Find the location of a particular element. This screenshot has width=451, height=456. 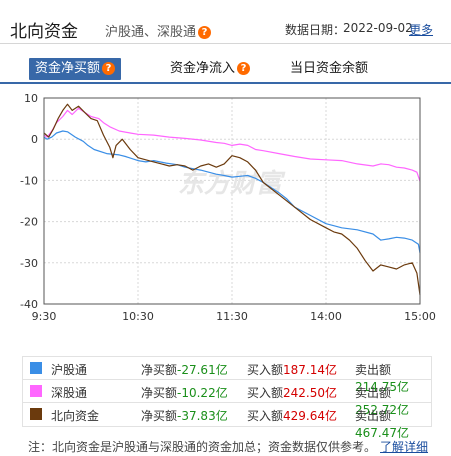

y-tick-label: -30 is located at coordinates (29, 263).